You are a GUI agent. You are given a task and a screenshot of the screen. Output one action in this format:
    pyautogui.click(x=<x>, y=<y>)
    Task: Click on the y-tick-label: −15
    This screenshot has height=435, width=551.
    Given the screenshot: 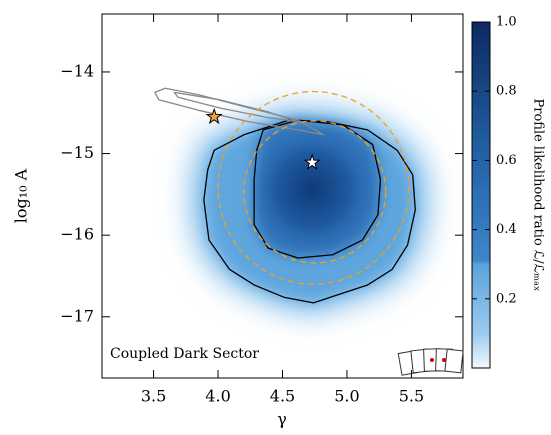 What is the action you would take?
    pyautogui.click(x=77, y=152)
    